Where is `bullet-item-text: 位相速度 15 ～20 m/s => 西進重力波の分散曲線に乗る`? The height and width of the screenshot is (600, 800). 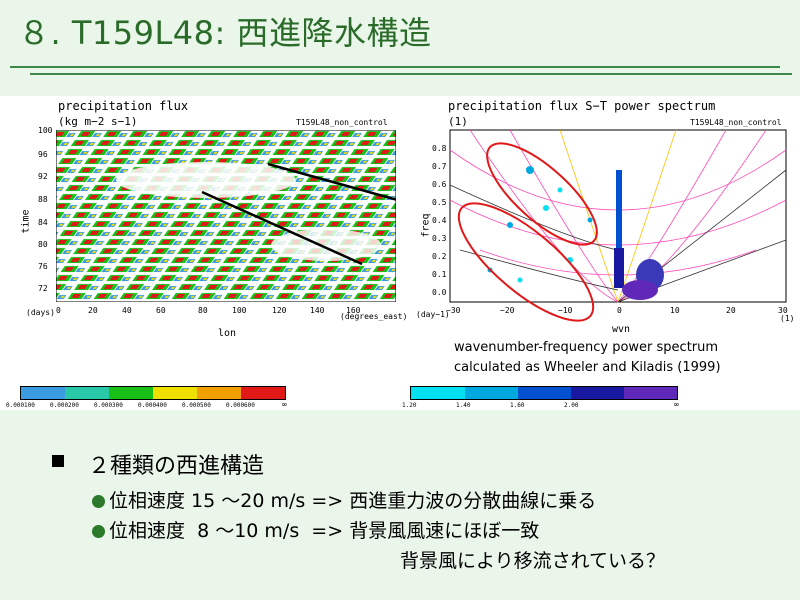 bullet-item-text: 位相速度 15 ～20 m/s => 西進重力波の分散曲線に乗る is located at coordinates (353, 501).